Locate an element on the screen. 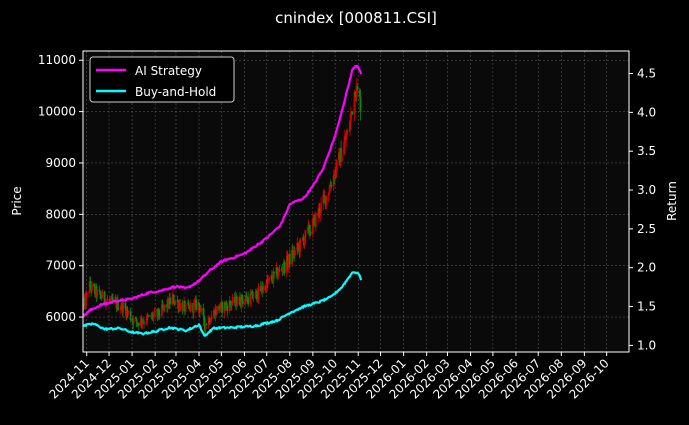 This screenshot has height=425, width=689. y2-tick-label: 3.5 is located at coordinates (646, 151).